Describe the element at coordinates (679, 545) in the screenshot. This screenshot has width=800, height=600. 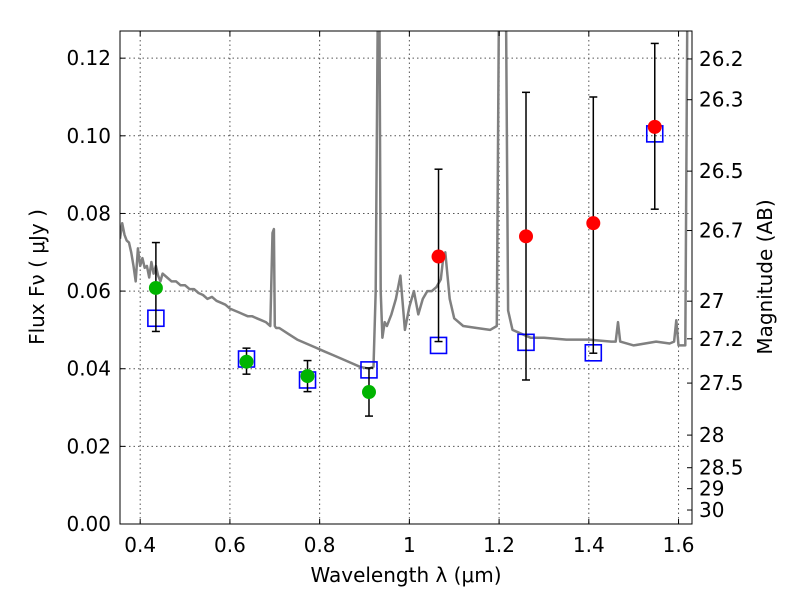
I see `x-tick-label: 1.6` at that location.